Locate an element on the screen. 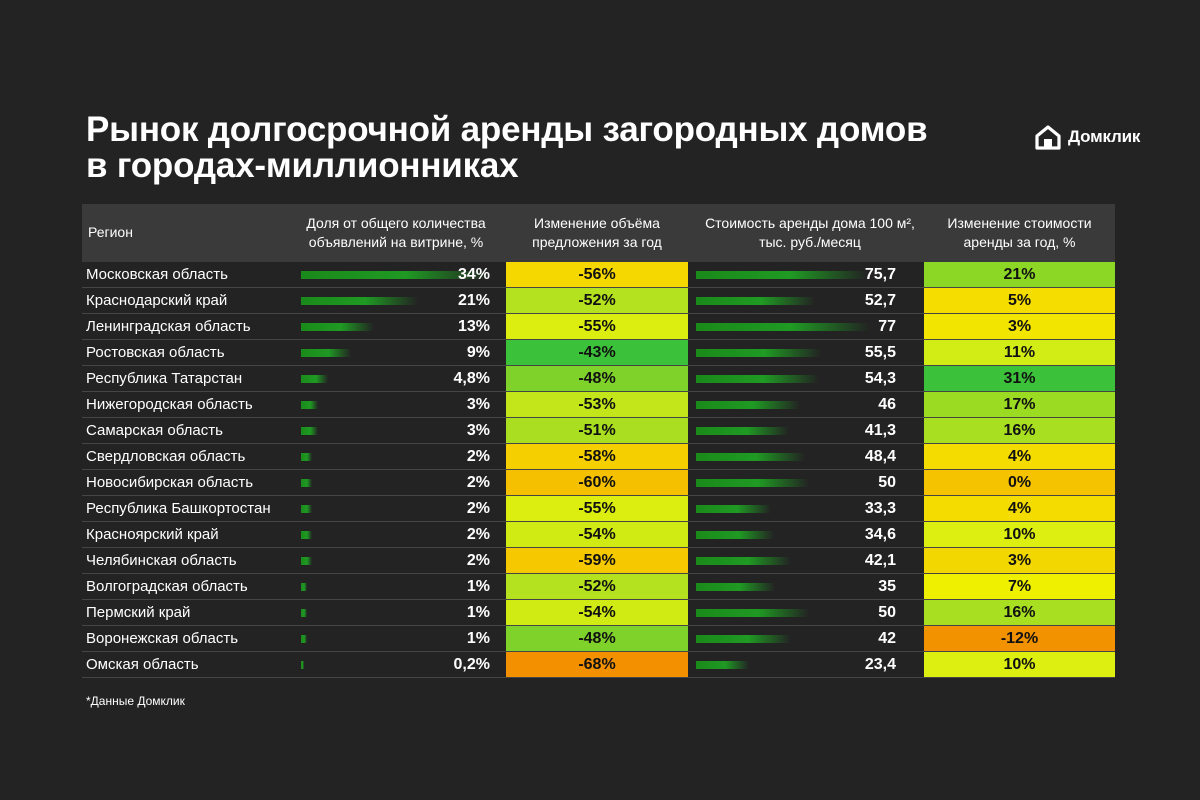  volume-change-cell: -59% is located at coordinates (597, 560).